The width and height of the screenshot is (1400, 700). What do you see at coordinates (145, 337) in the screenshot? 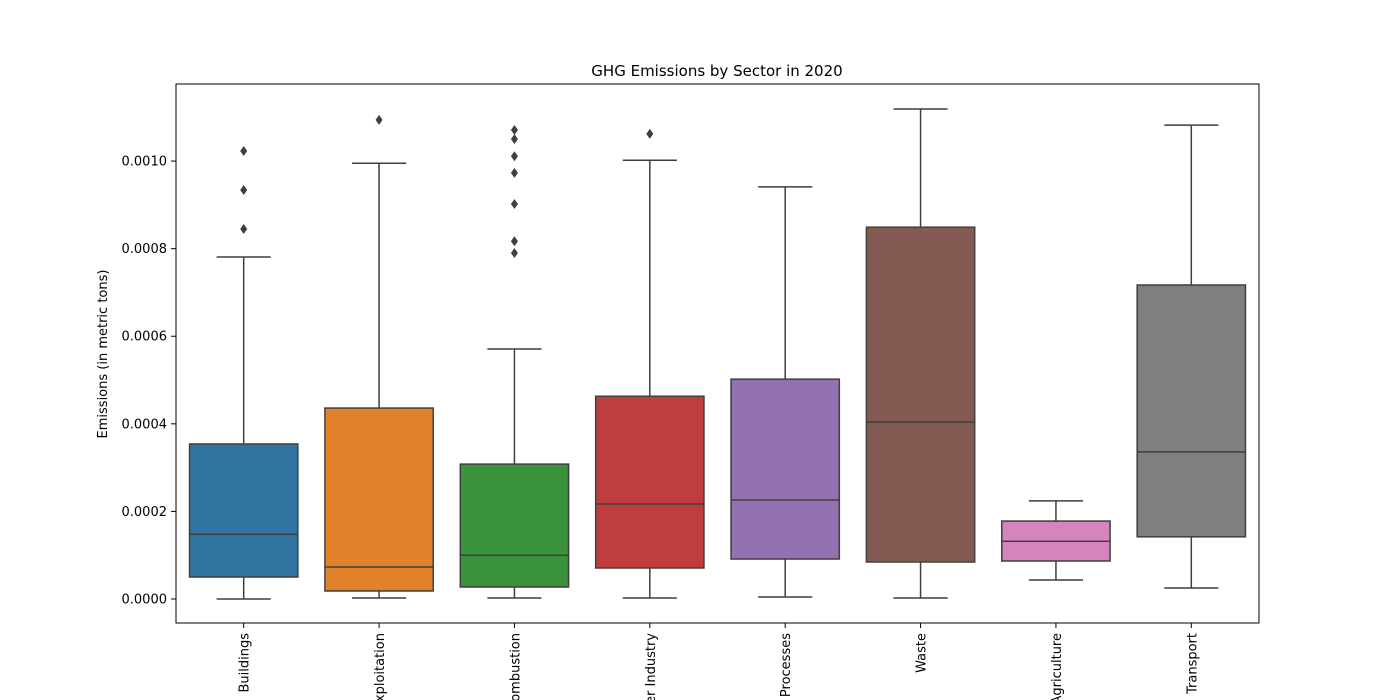
I see `y-tick-label: 0.0006` at bounding box center [145, 337].